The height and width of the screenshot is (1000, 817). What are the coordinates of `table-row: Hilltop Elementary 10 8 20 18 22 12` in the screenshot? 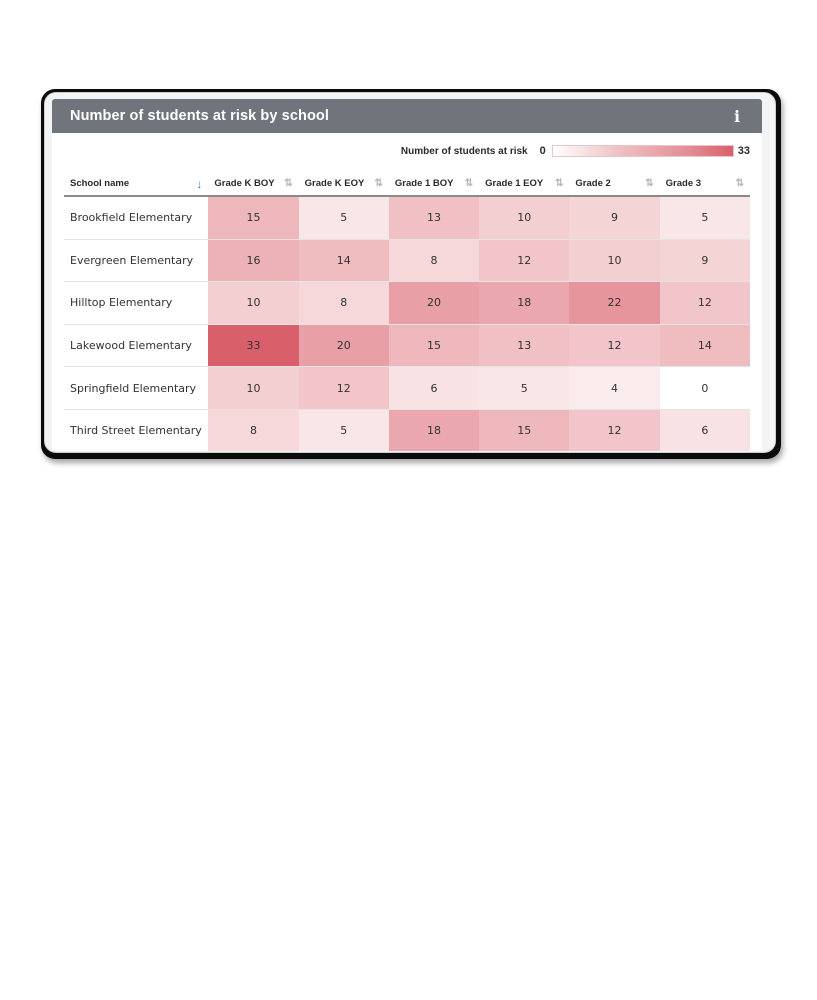 It's located at (407, 303).